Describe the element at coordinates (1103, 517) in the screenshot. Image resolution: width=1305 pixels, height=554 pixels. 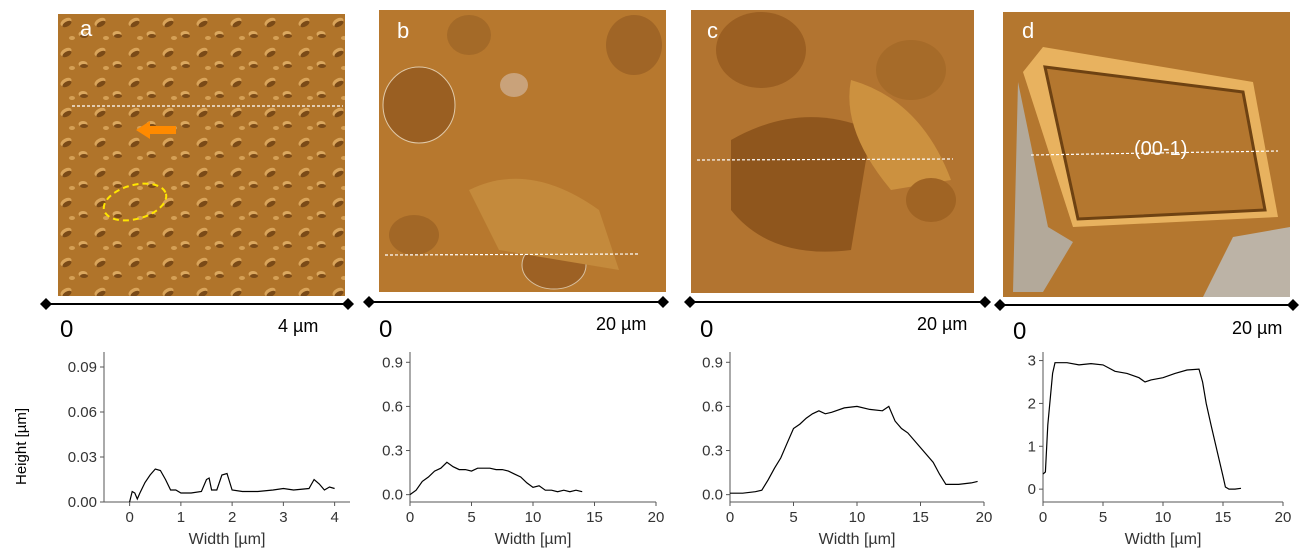
I see `x-tick-label-3-1: 5` at that location.